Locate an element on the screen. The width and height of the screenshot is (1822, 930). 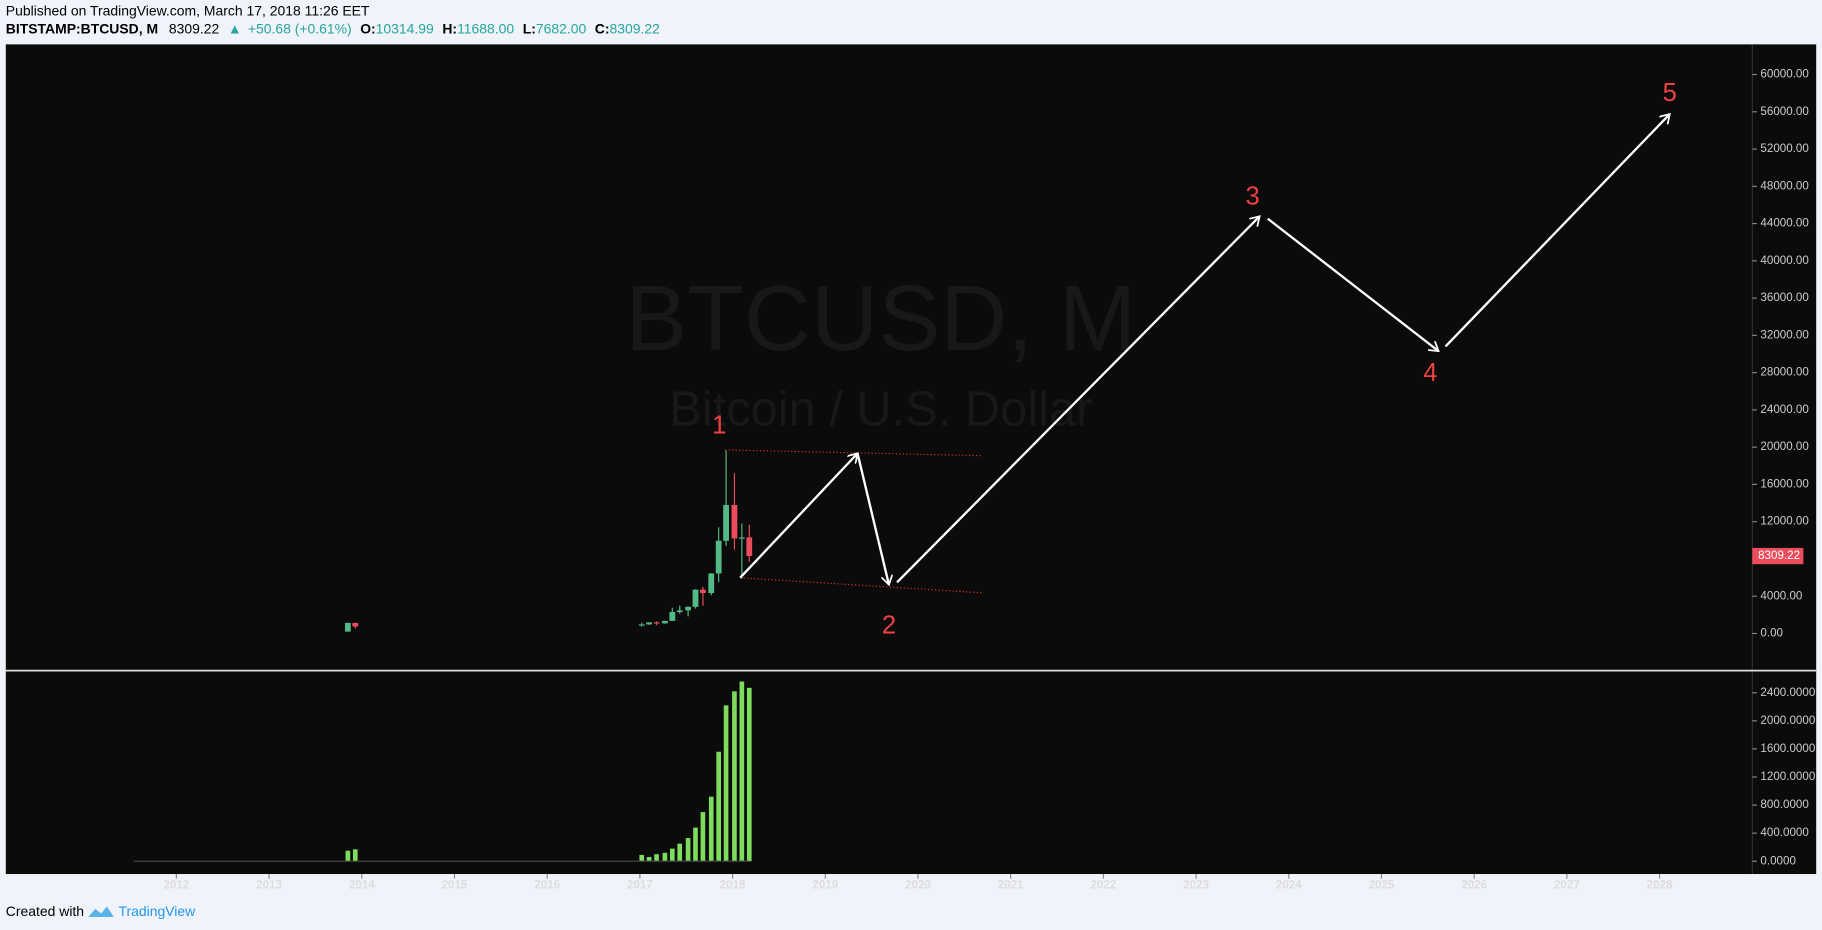
high-value: 11688.00 is located at coordinates (485, 28).